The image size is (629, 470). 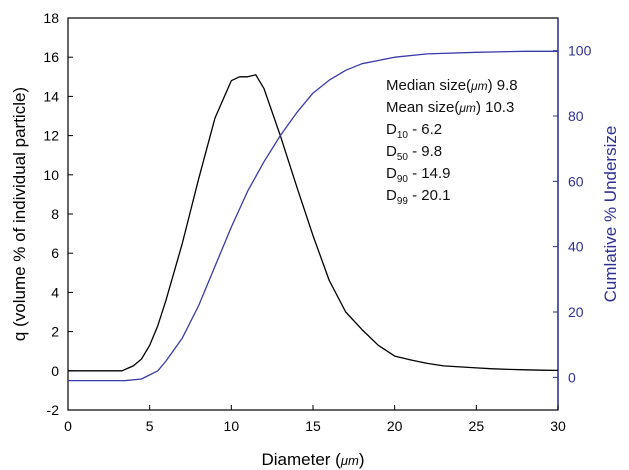 I want to click on x-tick-label-5: 25, so click(x=477, y=426).